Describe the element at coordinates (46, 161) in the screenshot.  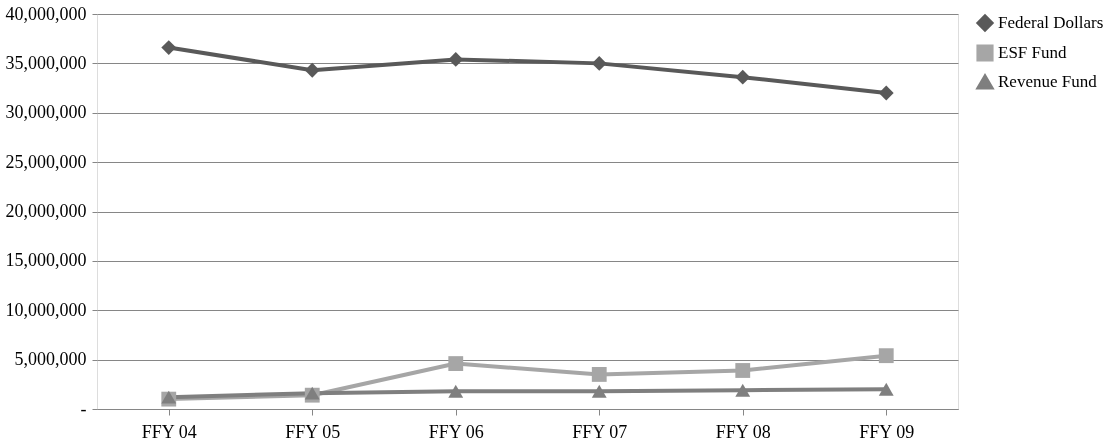
I see `y-tick-label: 25,000,000` at that location.